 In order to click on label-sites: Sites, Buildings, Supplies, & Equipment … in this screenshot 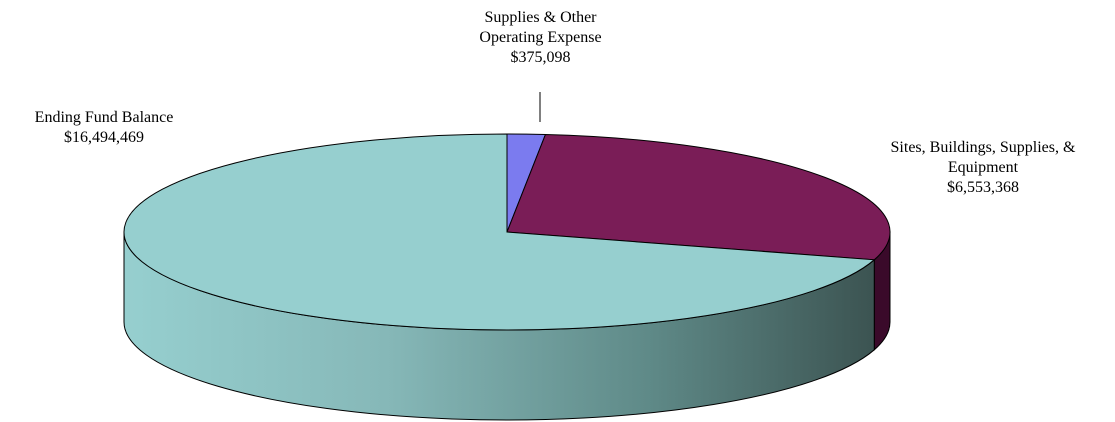, I will do `click(983, 168)`.